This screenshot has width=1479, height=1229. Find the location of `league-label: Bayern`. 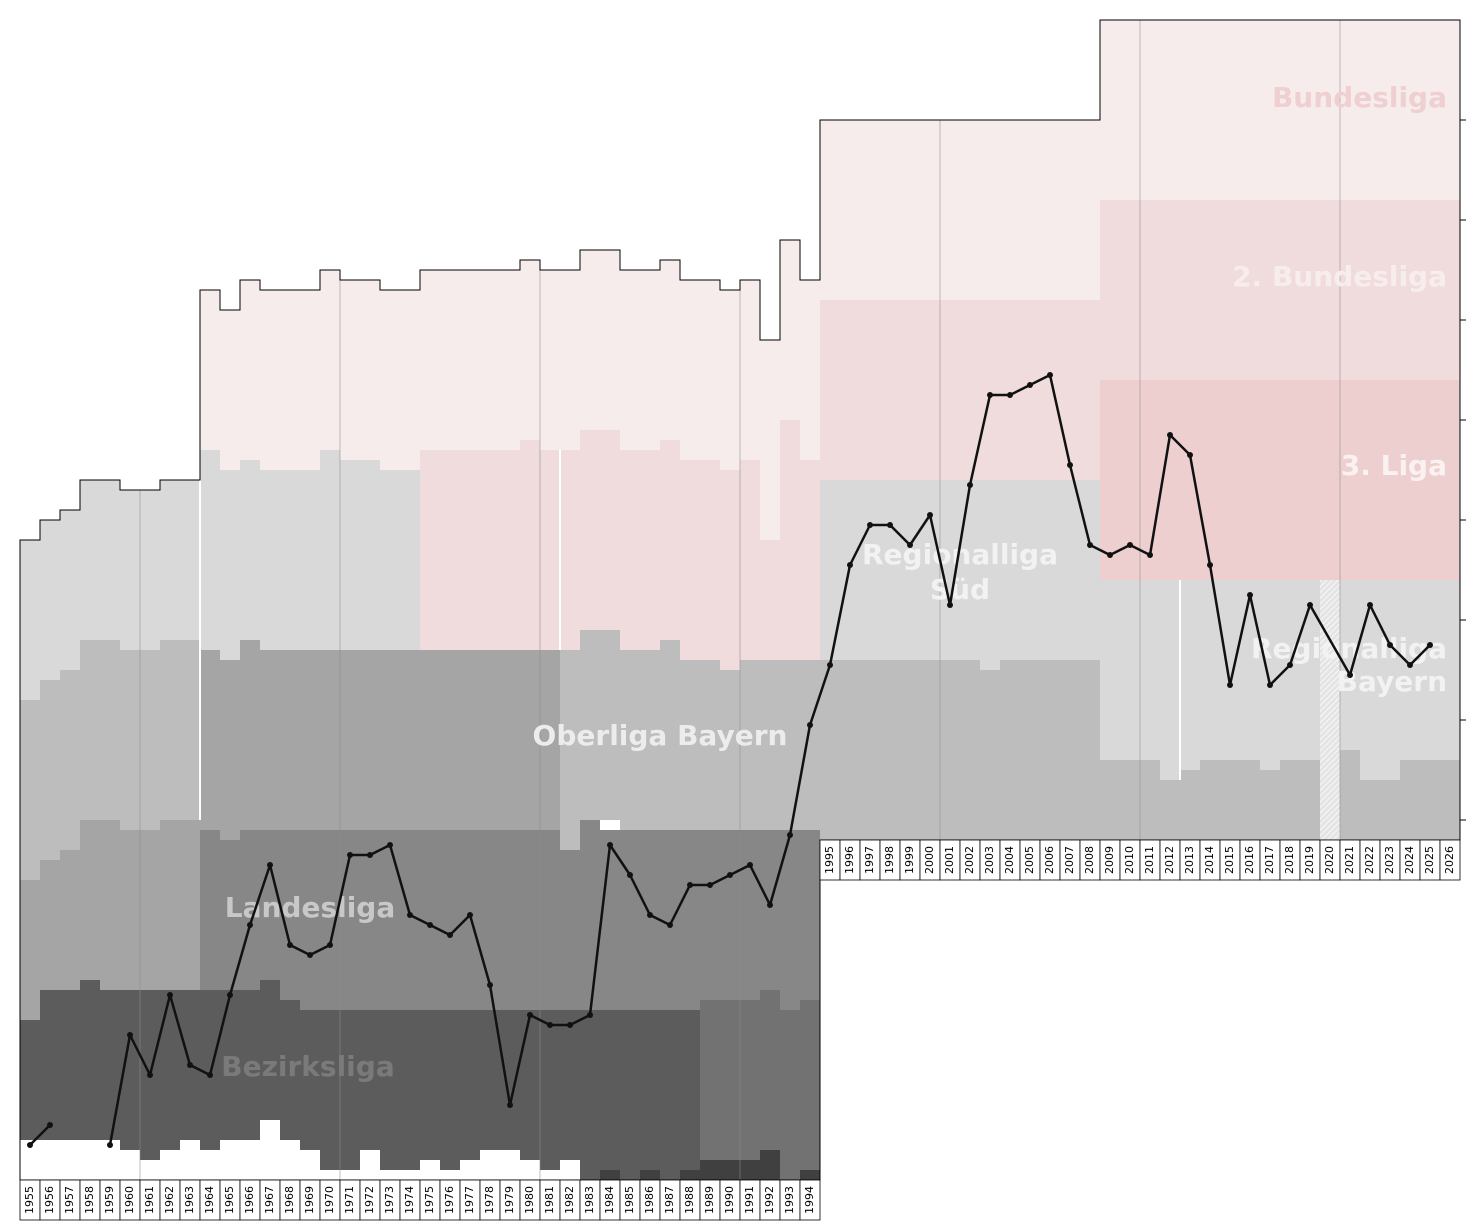

league-label: Bayern is located at coordinates (1392, 681).